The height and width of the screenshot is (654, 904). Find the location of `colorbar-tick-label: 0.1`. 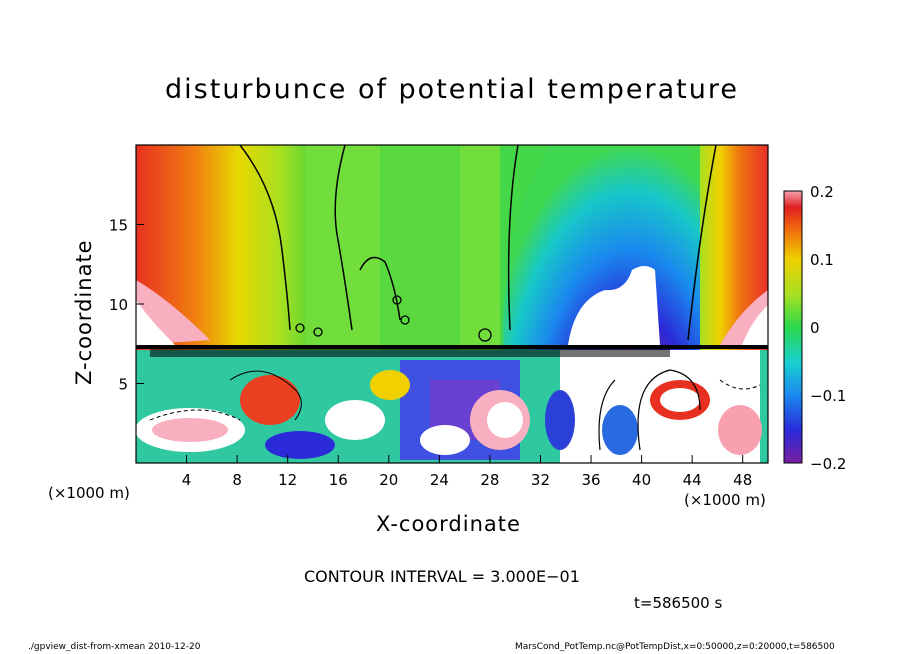

colorbar-tick-label: 0.1 is located at coordinates (822, 260).